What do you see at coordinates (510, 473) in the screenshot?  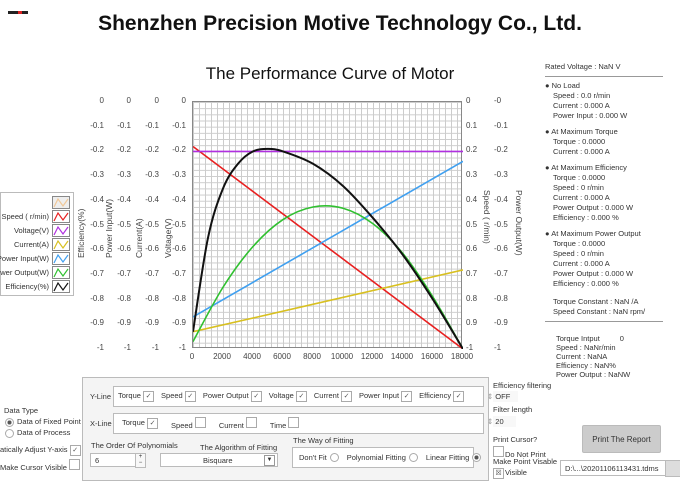 I see `visible-checkbox: ☒ Visible` at bounding box center [510, 473].